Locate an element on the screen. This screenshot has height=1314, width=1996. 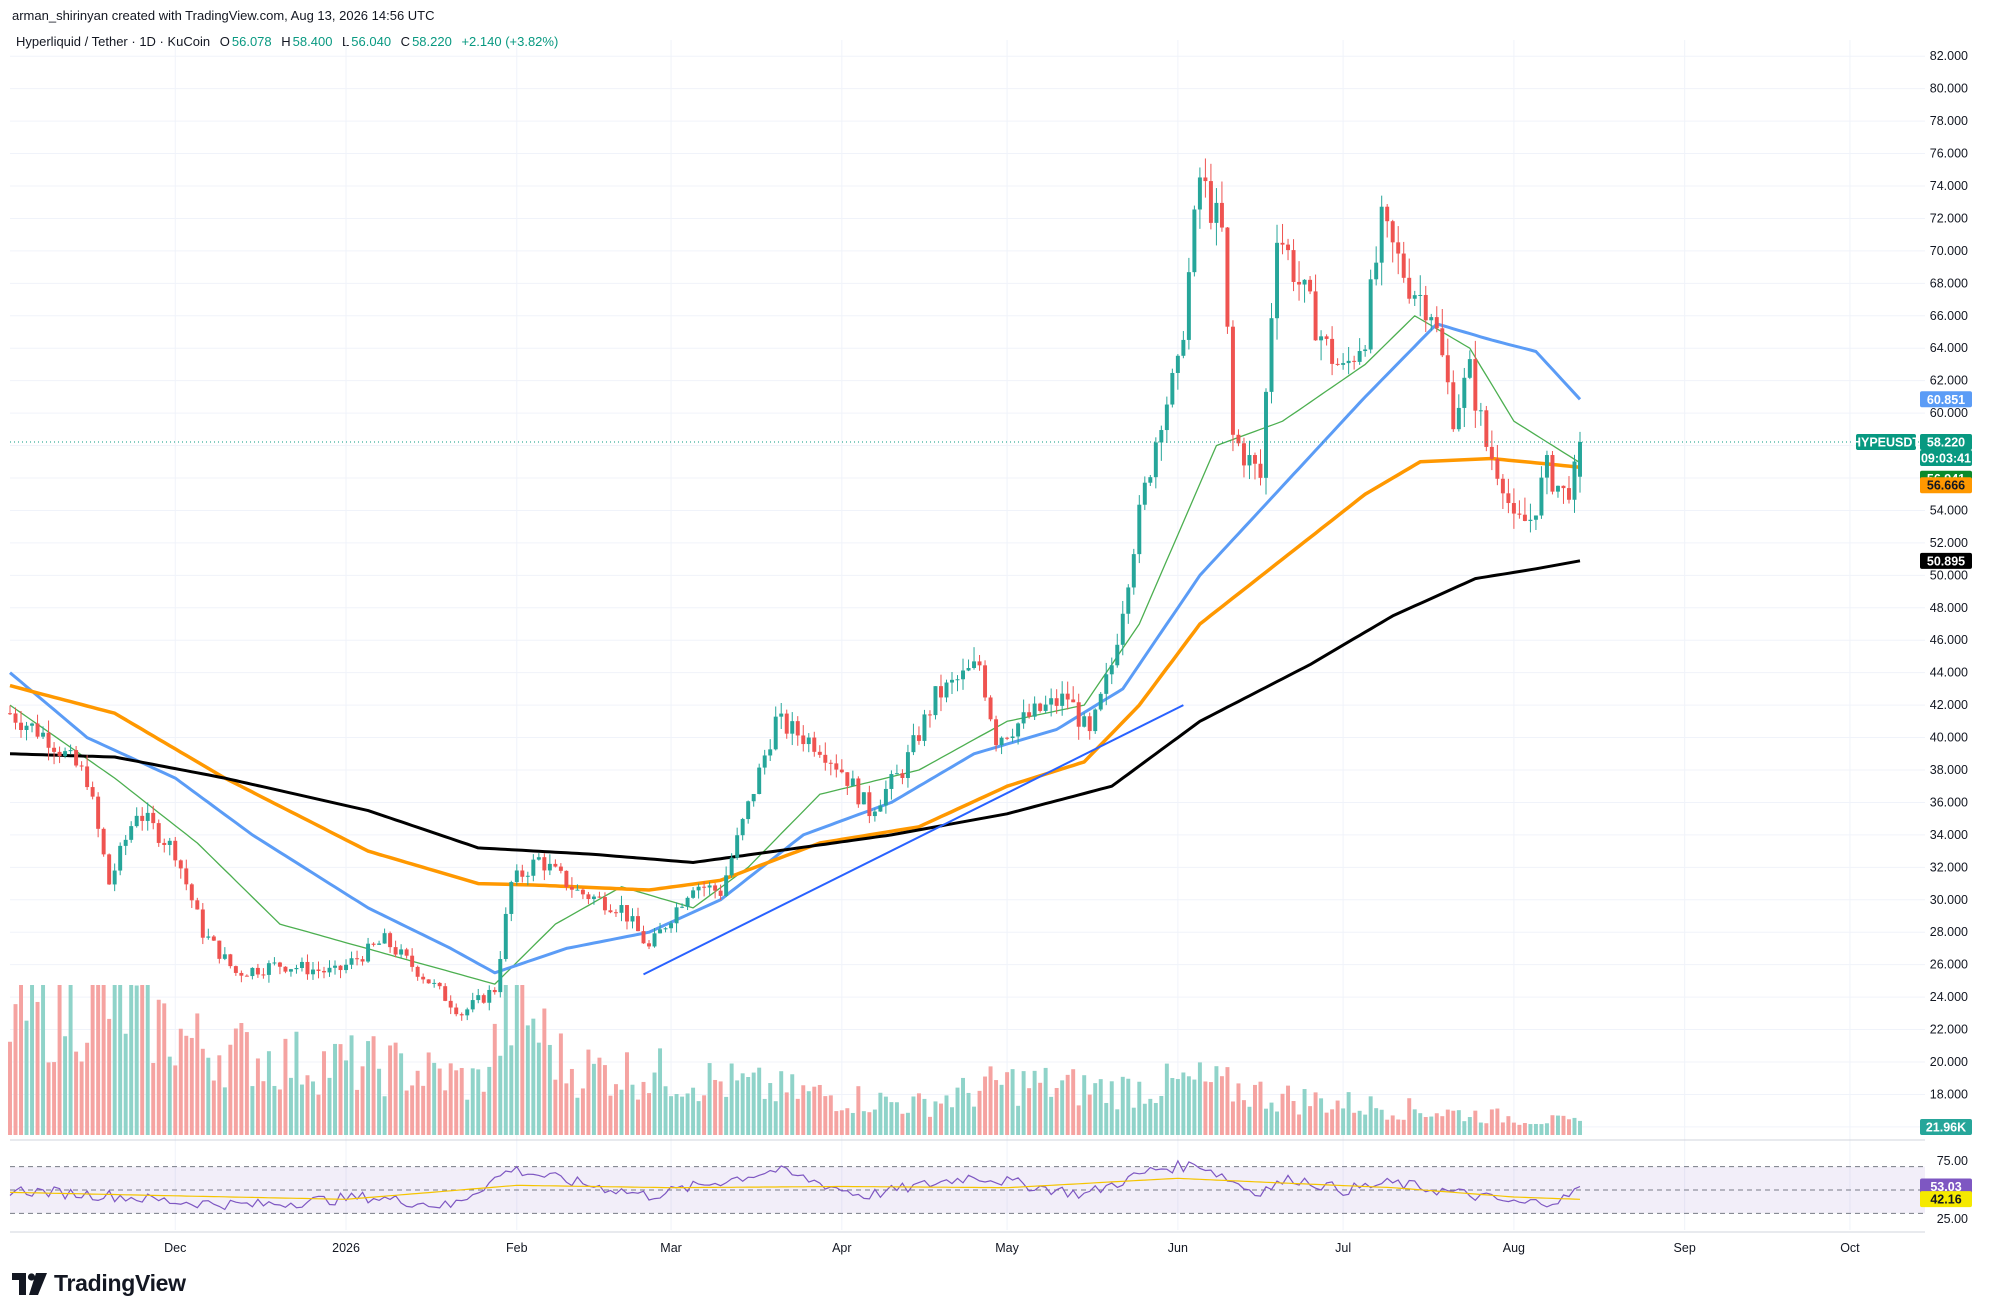
price-tag: 56.666 is located at coordinates (1946, 485).